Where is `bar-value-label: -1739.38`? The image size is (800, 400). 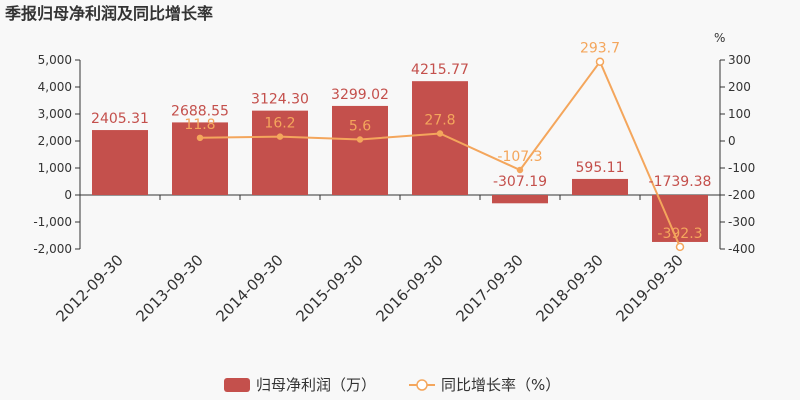 bar-value-label: -1739.38 is located at coordinates (680, 182).